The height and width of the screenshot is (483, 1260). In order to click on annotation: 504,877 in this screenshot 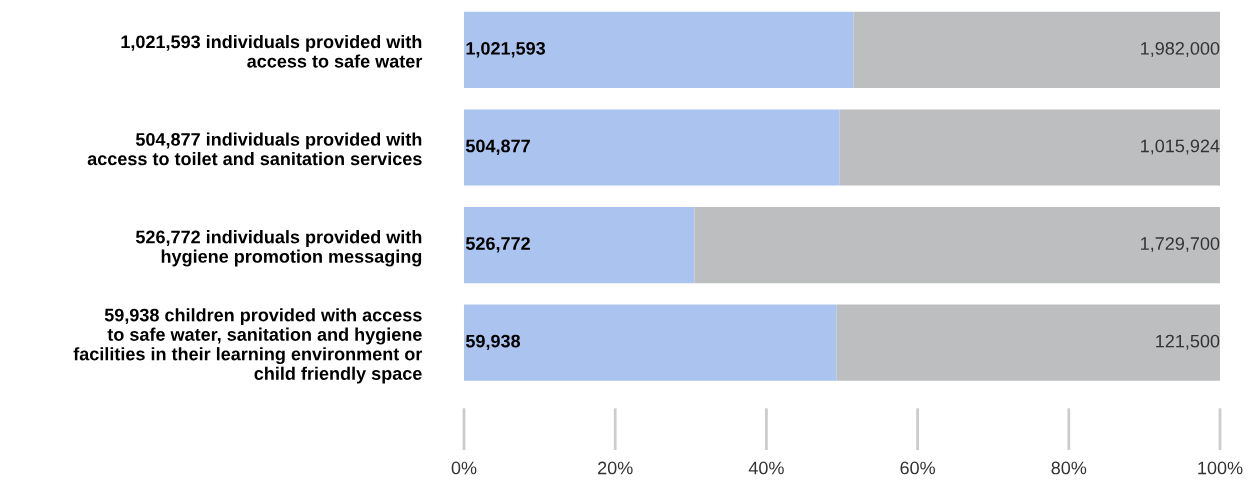, I will do `click(497, 147)`.